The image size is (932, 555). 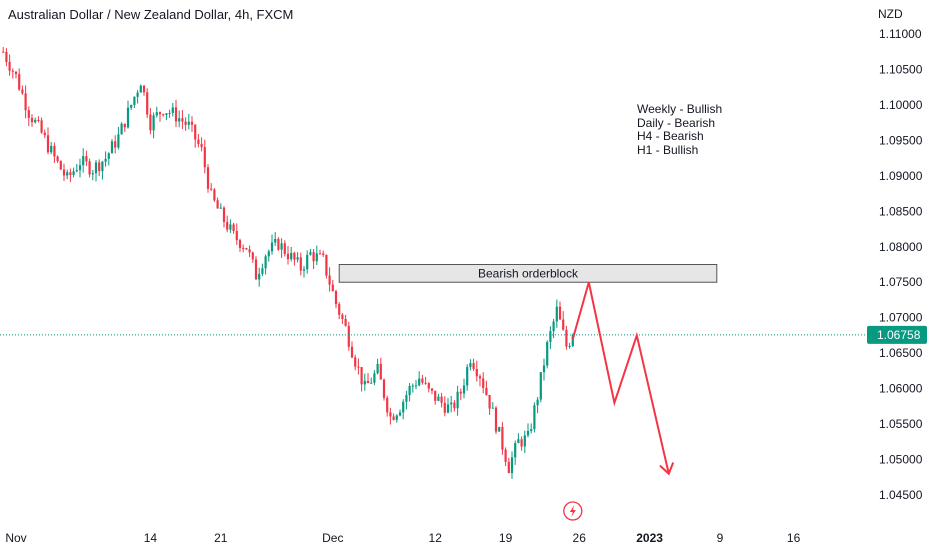 What do you see at coordinates (901, 495) in the screenshot?
I see `y-tick-label: 1.04500` at bounding box center [901, 495].